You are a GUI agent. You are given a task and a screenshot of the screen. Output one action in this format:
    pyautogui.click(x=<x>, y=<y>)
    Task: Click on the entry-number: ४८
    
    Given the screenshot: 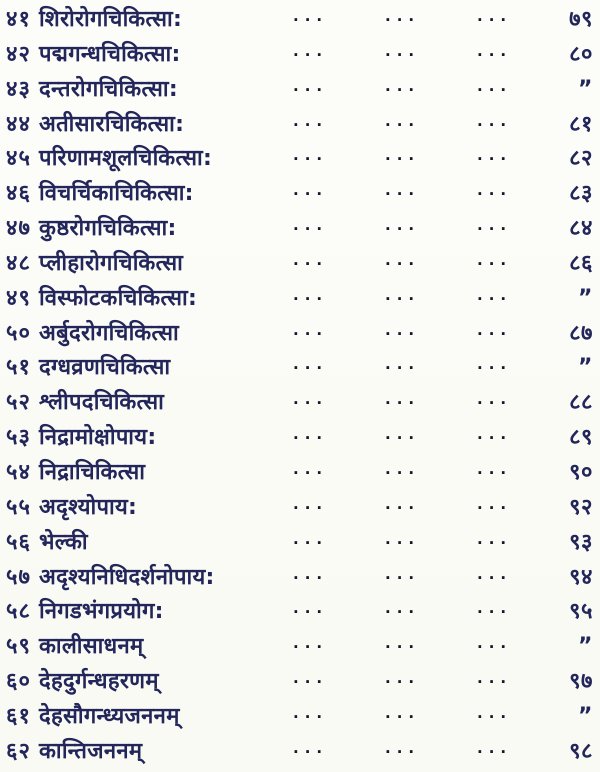 What is the action you would take?
    pyautogui.click(x=18, y=263)
    